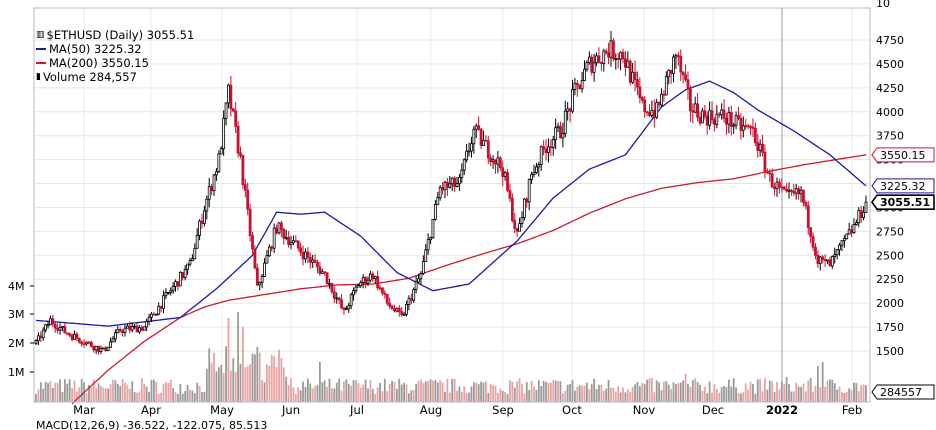  I want to click on x-tick-label: Jun, so click(290, 410).